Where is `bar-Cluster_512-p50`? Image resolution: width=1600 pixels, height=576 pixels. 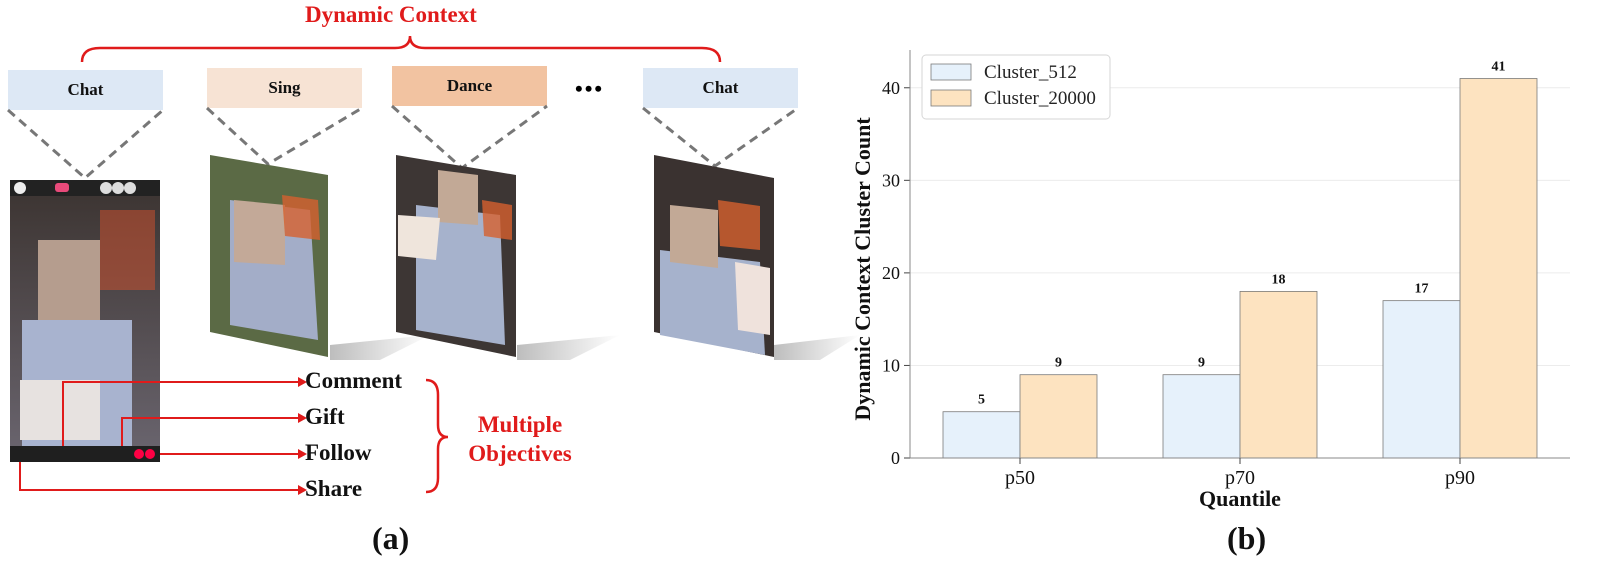
bar-Cluster_512-p50 is located at coordinates (981, 435).